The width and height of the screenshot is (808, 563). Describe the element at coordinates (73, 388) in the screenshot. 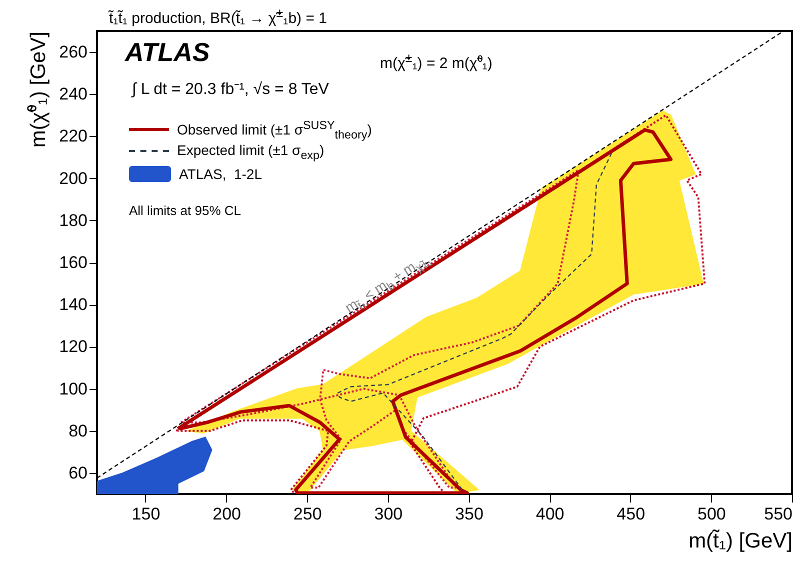

I see `y-tick-label: 100` at that location.